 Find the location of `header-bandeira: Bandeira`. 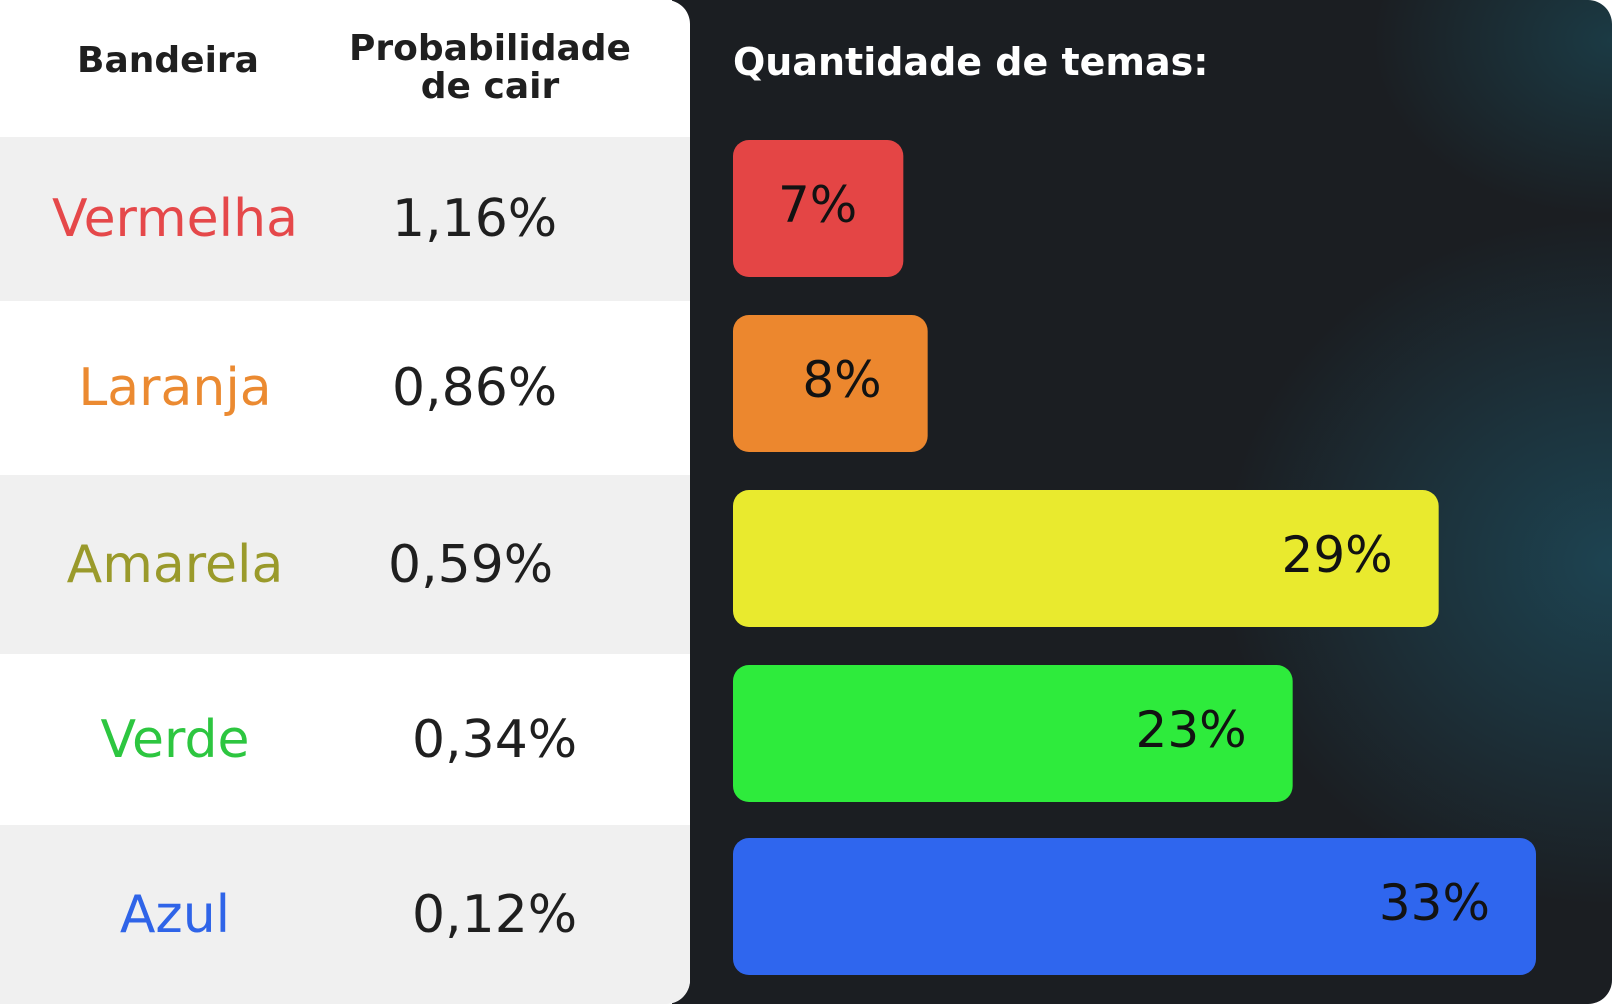

header-bandeira: Bandeira is located at coordinates (168, 60).